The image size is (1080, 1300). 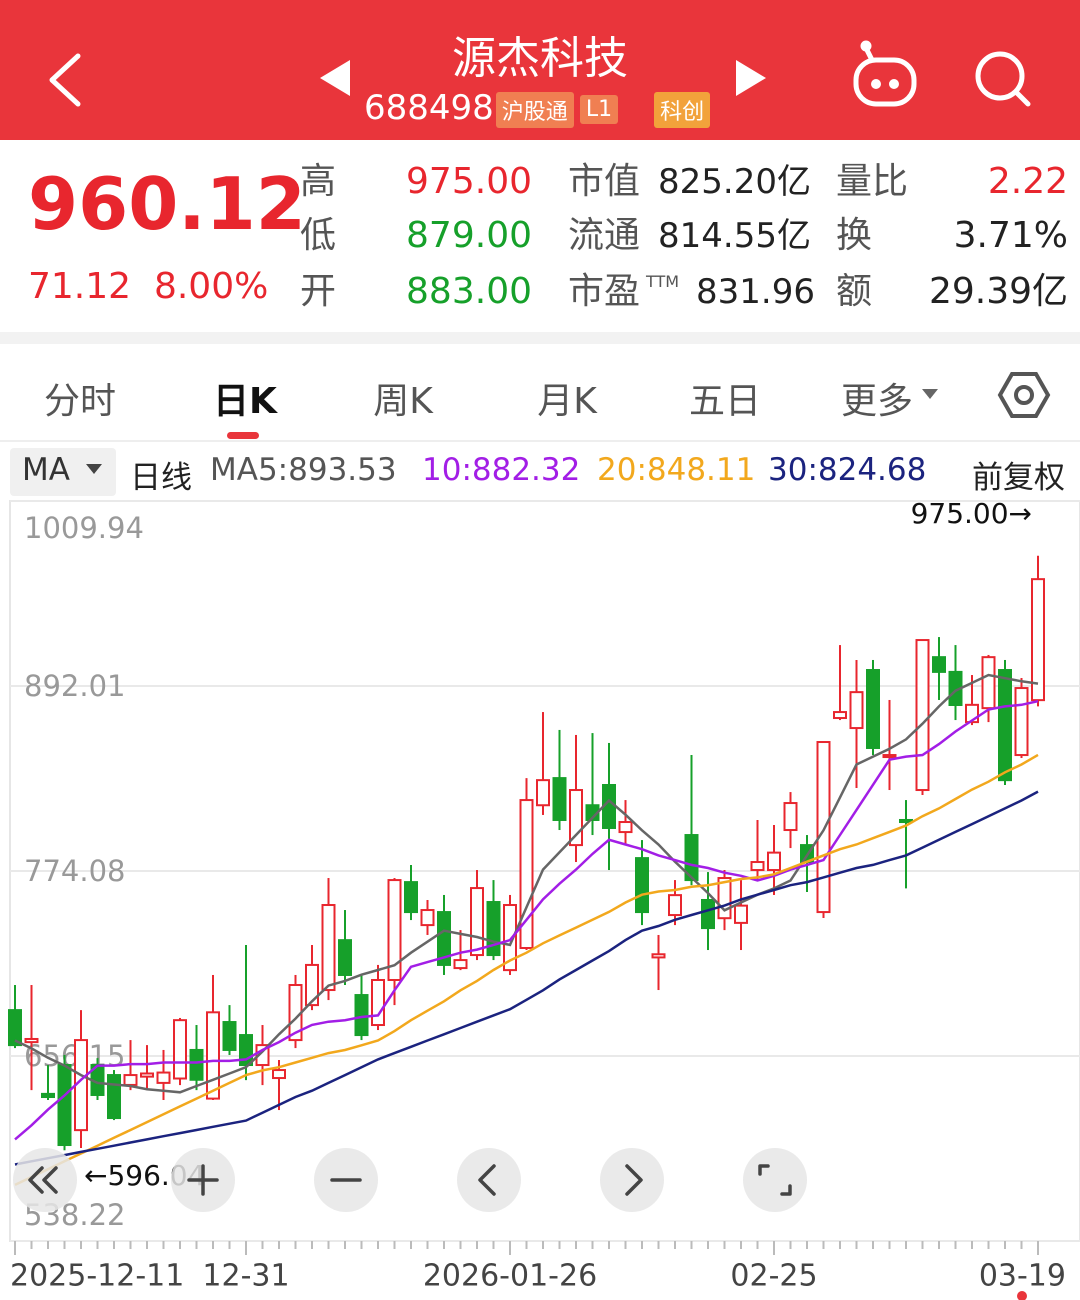 I want to click on tab: 分时, so click(x=80, y=401).